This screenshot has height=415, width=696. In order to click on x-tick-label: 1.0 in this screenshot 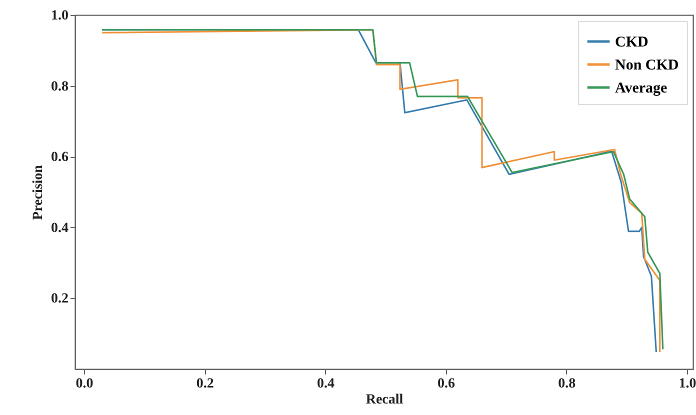, I will do `click(687, 384)`.